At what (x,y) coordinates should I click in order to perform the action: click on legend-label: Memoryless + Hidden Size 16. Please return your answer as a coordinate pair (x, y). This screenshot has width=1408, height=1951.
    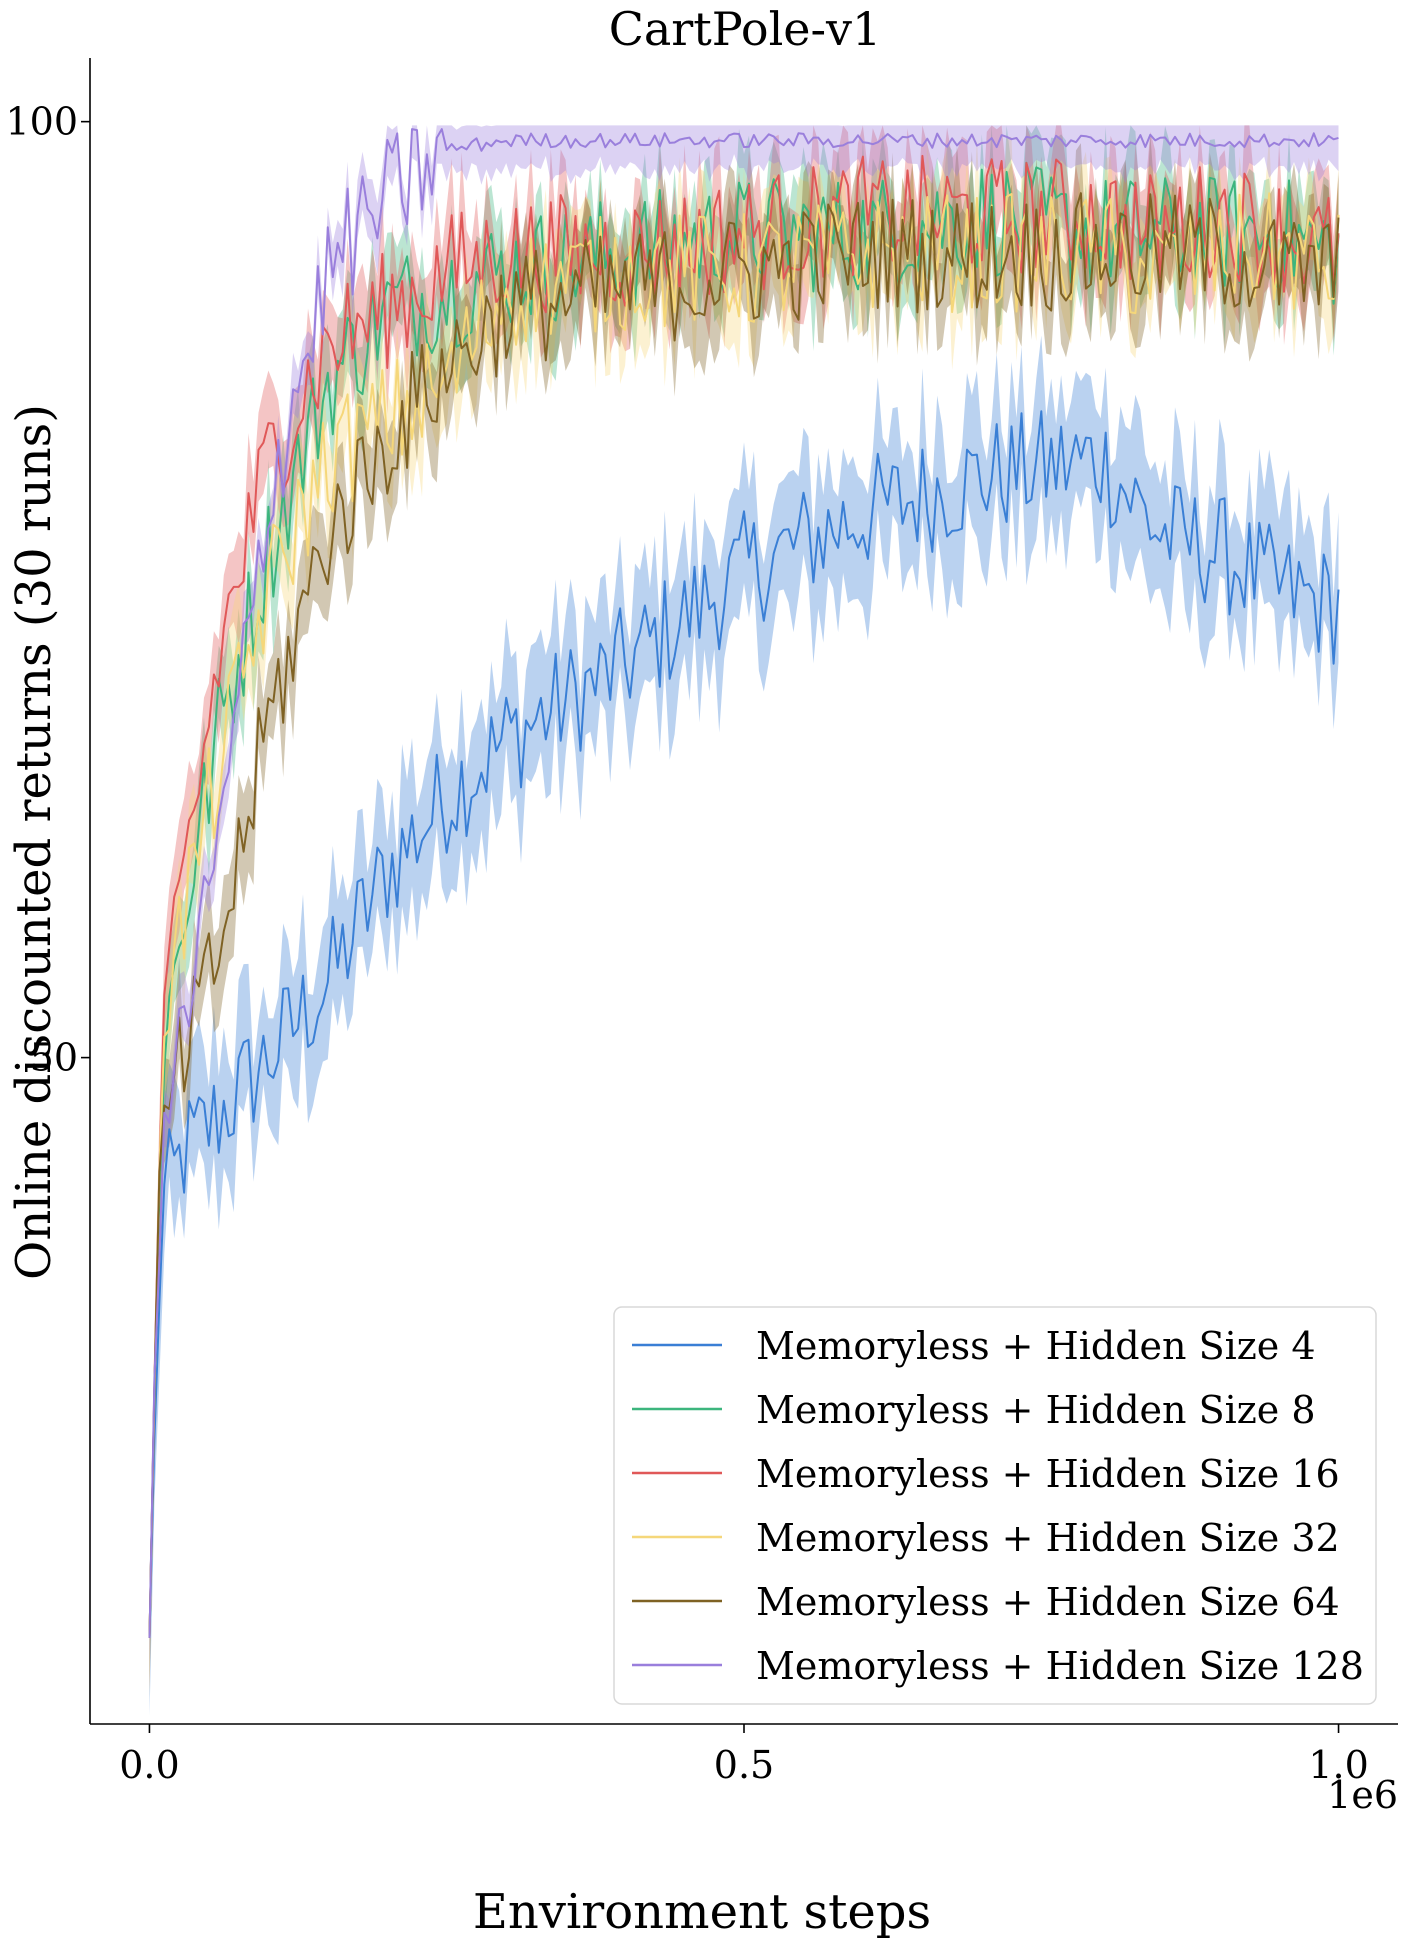
    Looking at the image, I should click on (1048, 1474).